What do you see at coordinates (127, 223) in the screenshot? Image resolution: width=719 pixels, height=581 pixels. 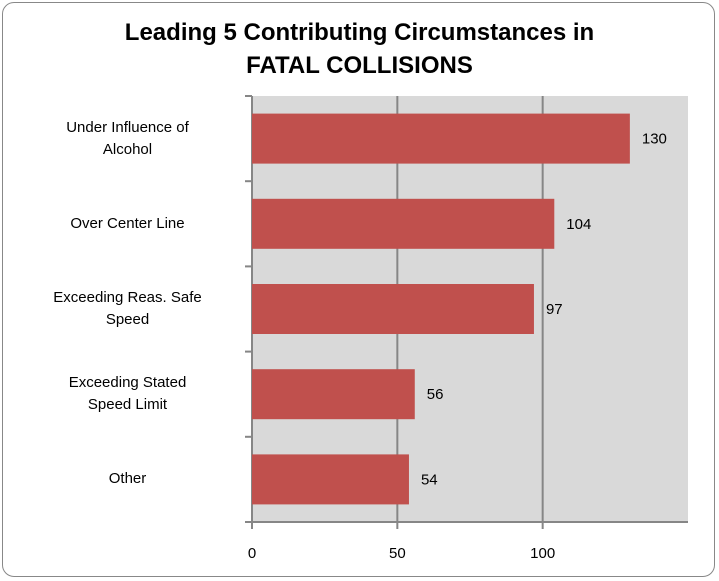 I see `y-tick-label: Over Center Line` at bounding box center [127, 223].